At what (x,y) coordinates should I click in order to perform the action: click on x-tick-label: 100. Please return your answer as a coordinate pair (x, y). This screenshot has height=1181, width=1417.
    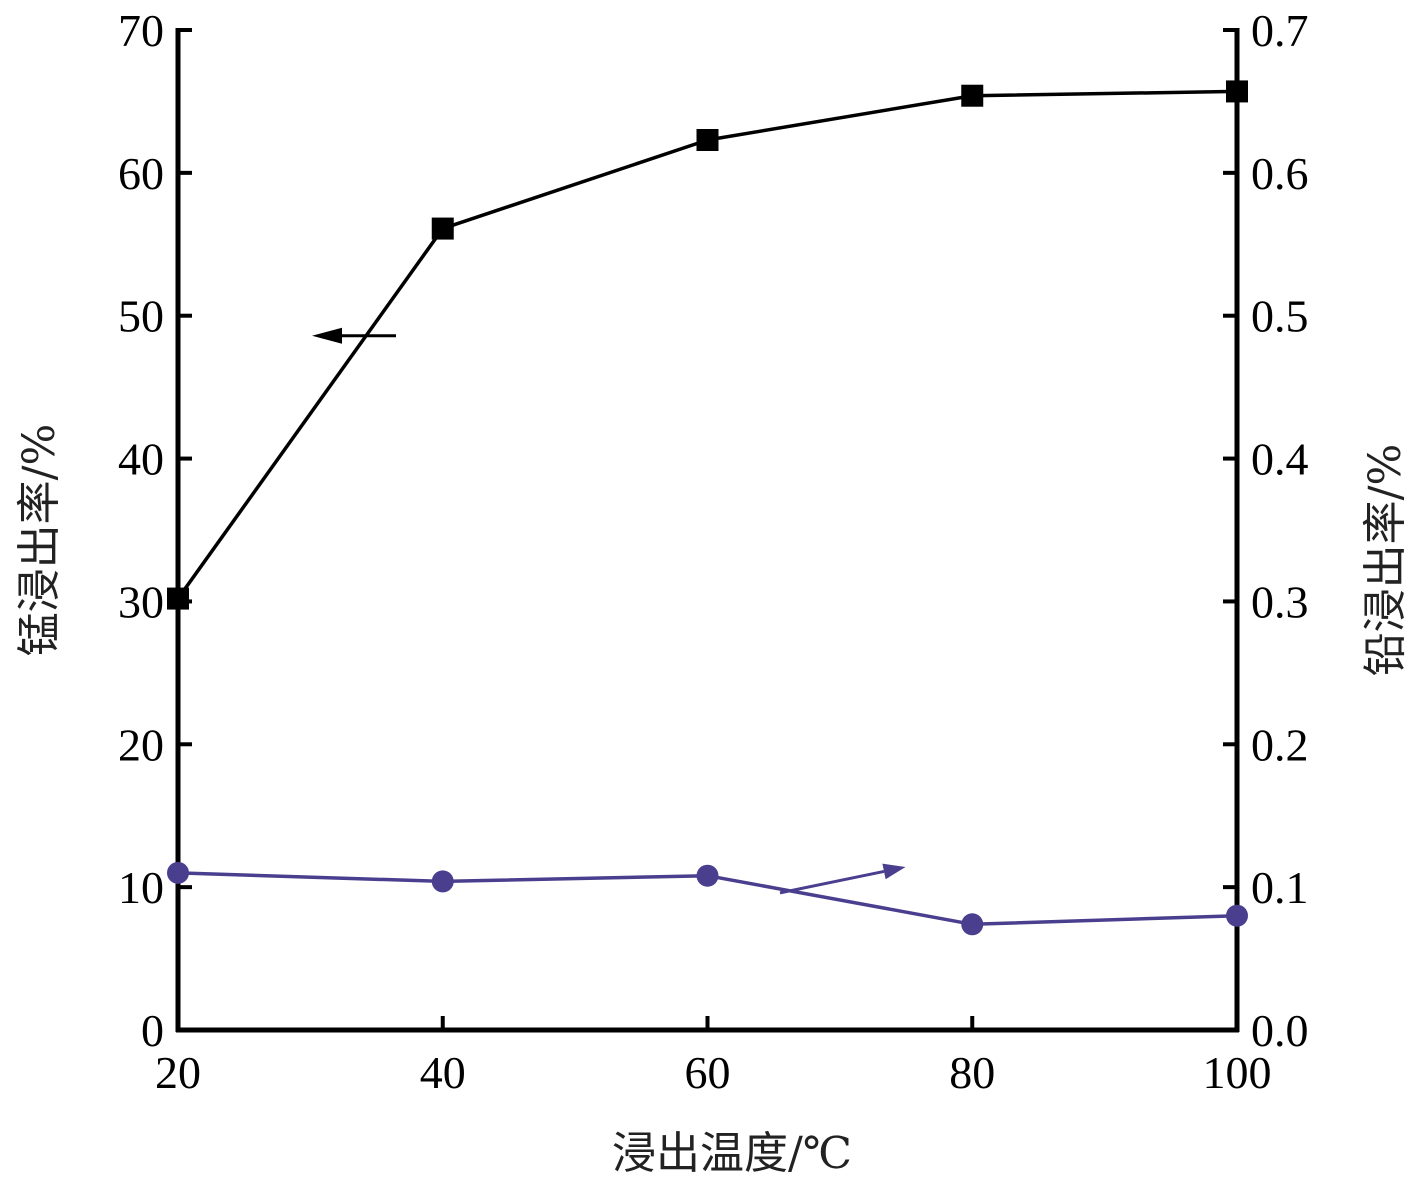
    Looking at the image, I should click on (1237, 1072).